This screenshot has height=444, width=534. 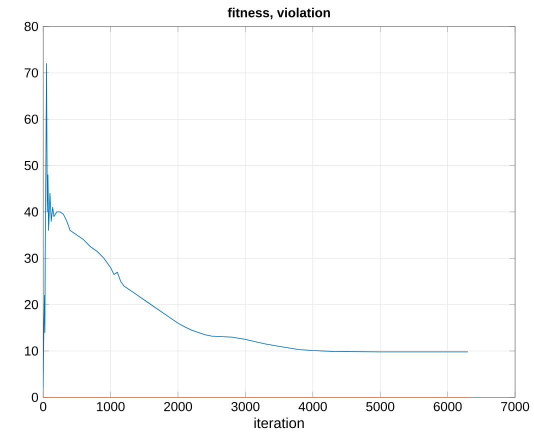 I want to click on x-tick-label: 2000, so click(x=178, y=407).